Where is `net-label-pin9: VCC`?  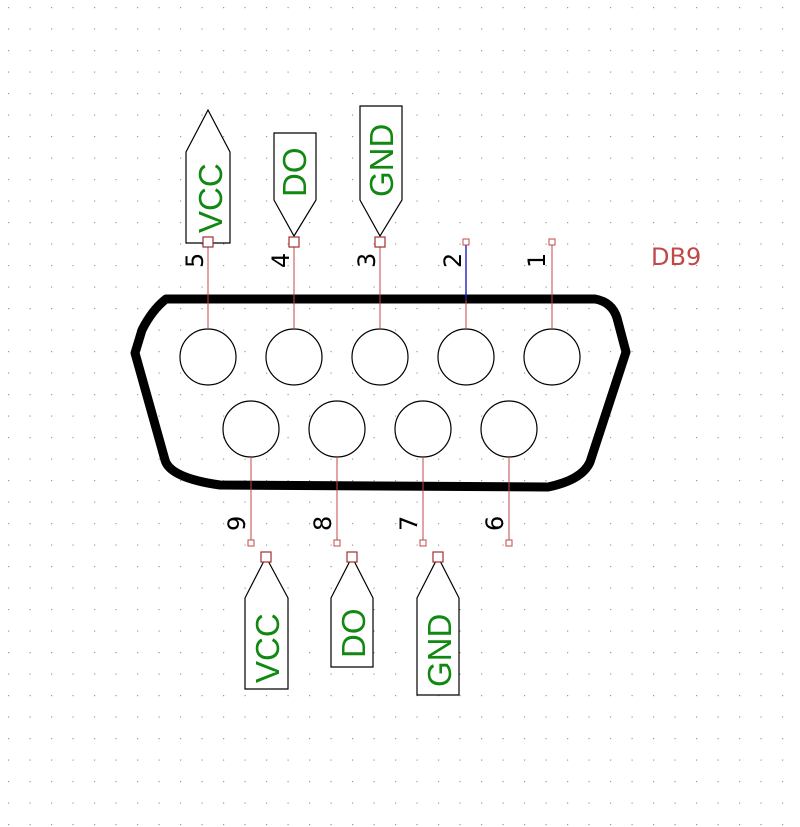 net-label-pin9: VCC is located at coordinates (267, 648).